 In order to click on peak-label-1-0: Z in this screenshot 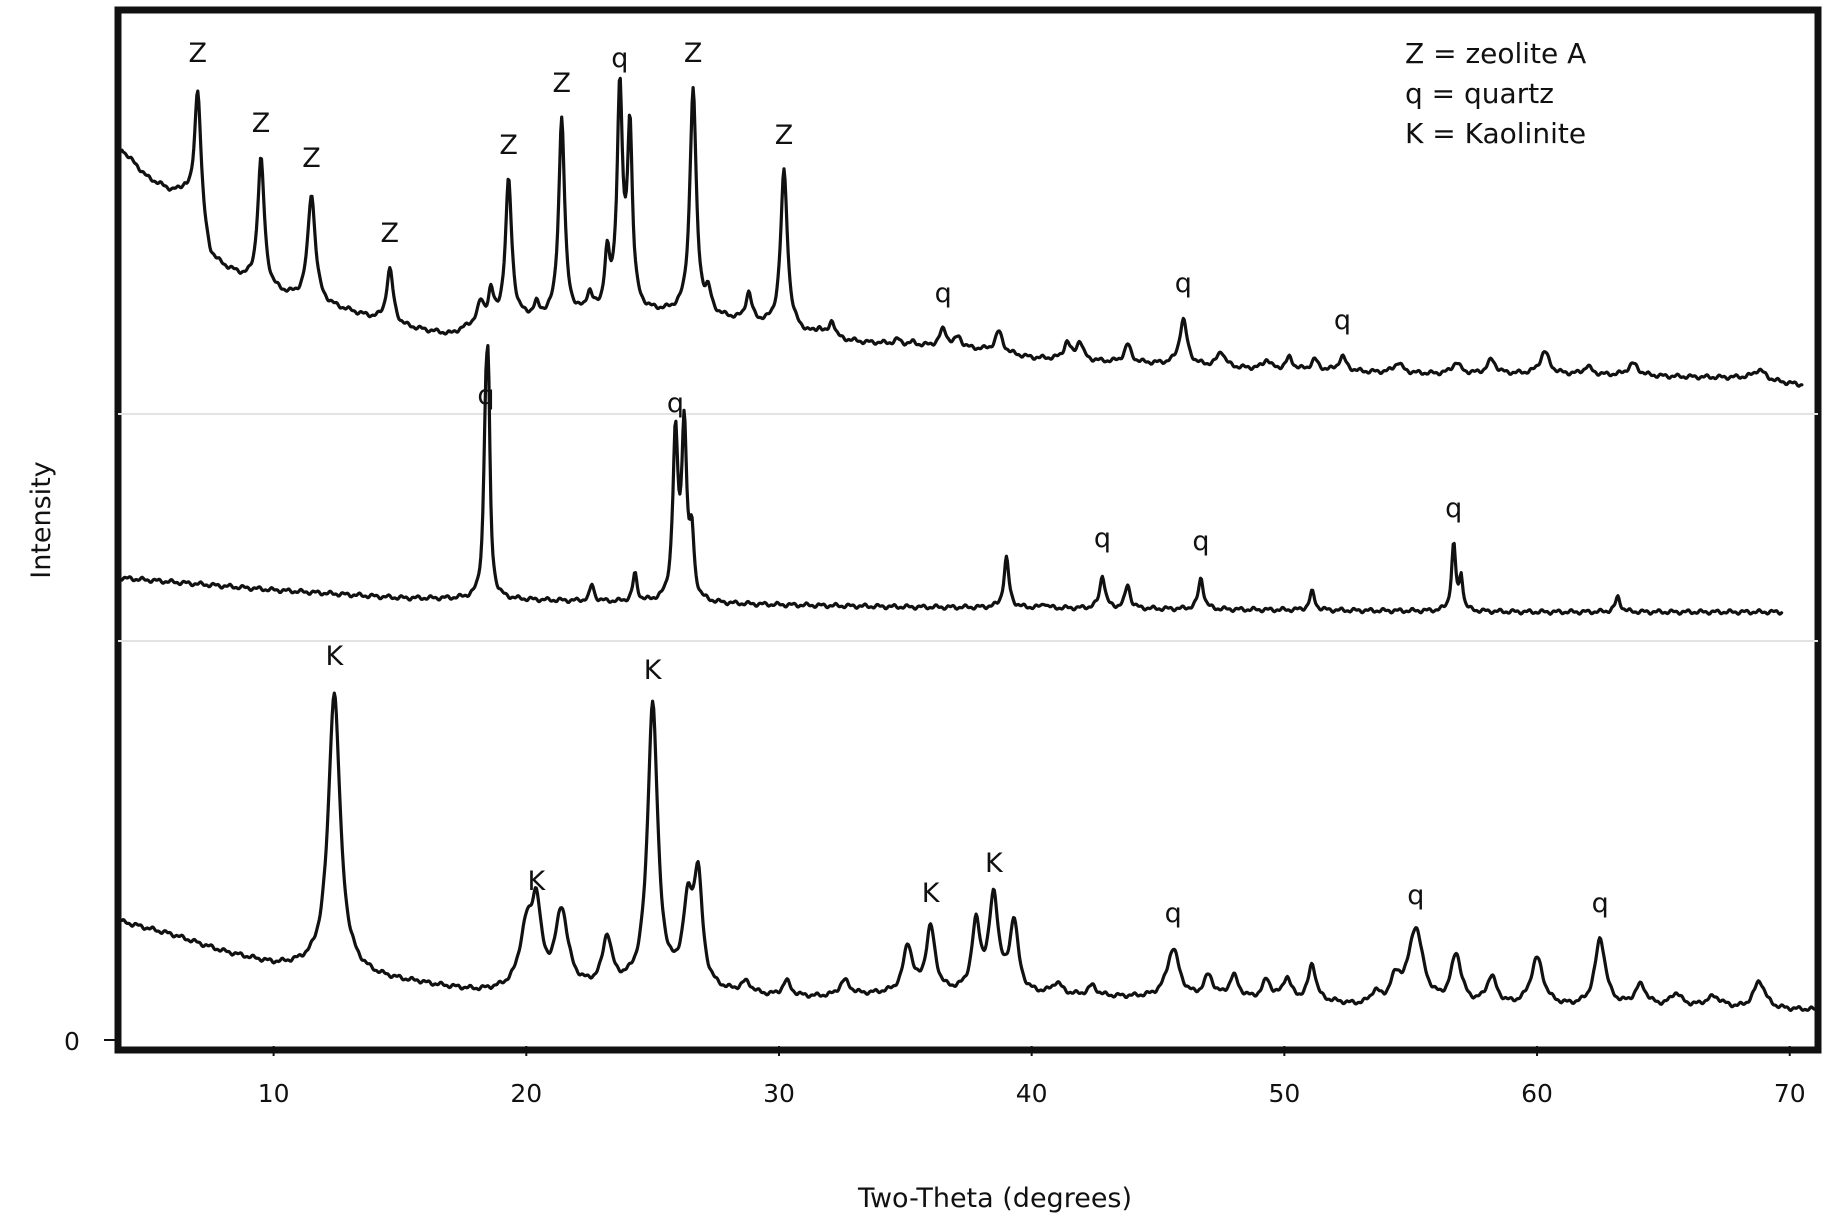, I will do `click(198, 53)`.